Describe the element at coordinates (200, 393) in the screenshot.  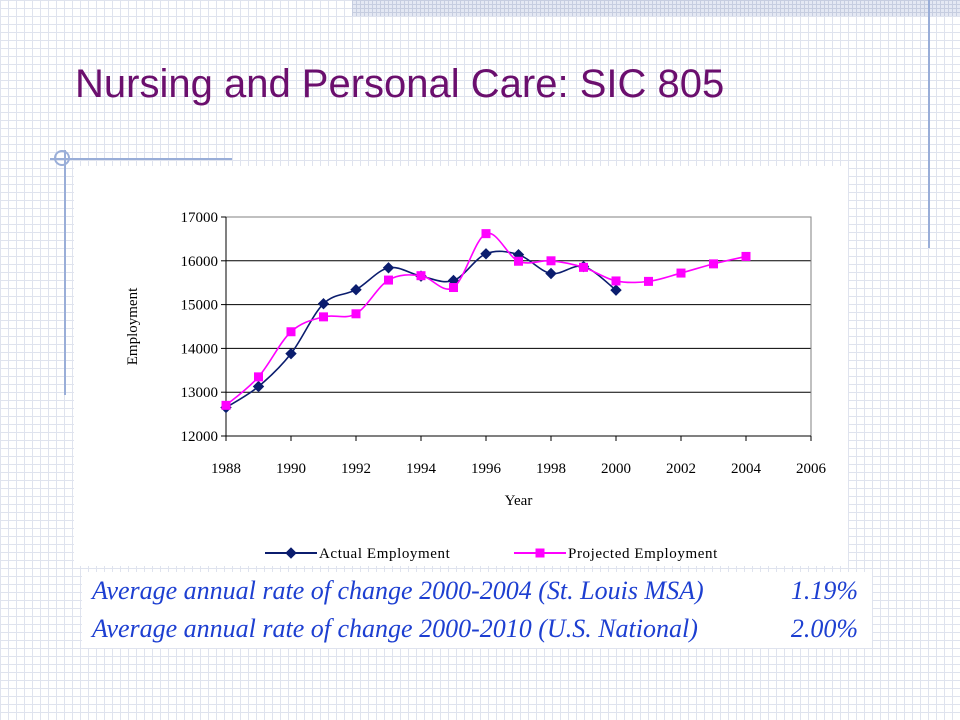
I see `y-tick-label-13000: 13000` at that location.